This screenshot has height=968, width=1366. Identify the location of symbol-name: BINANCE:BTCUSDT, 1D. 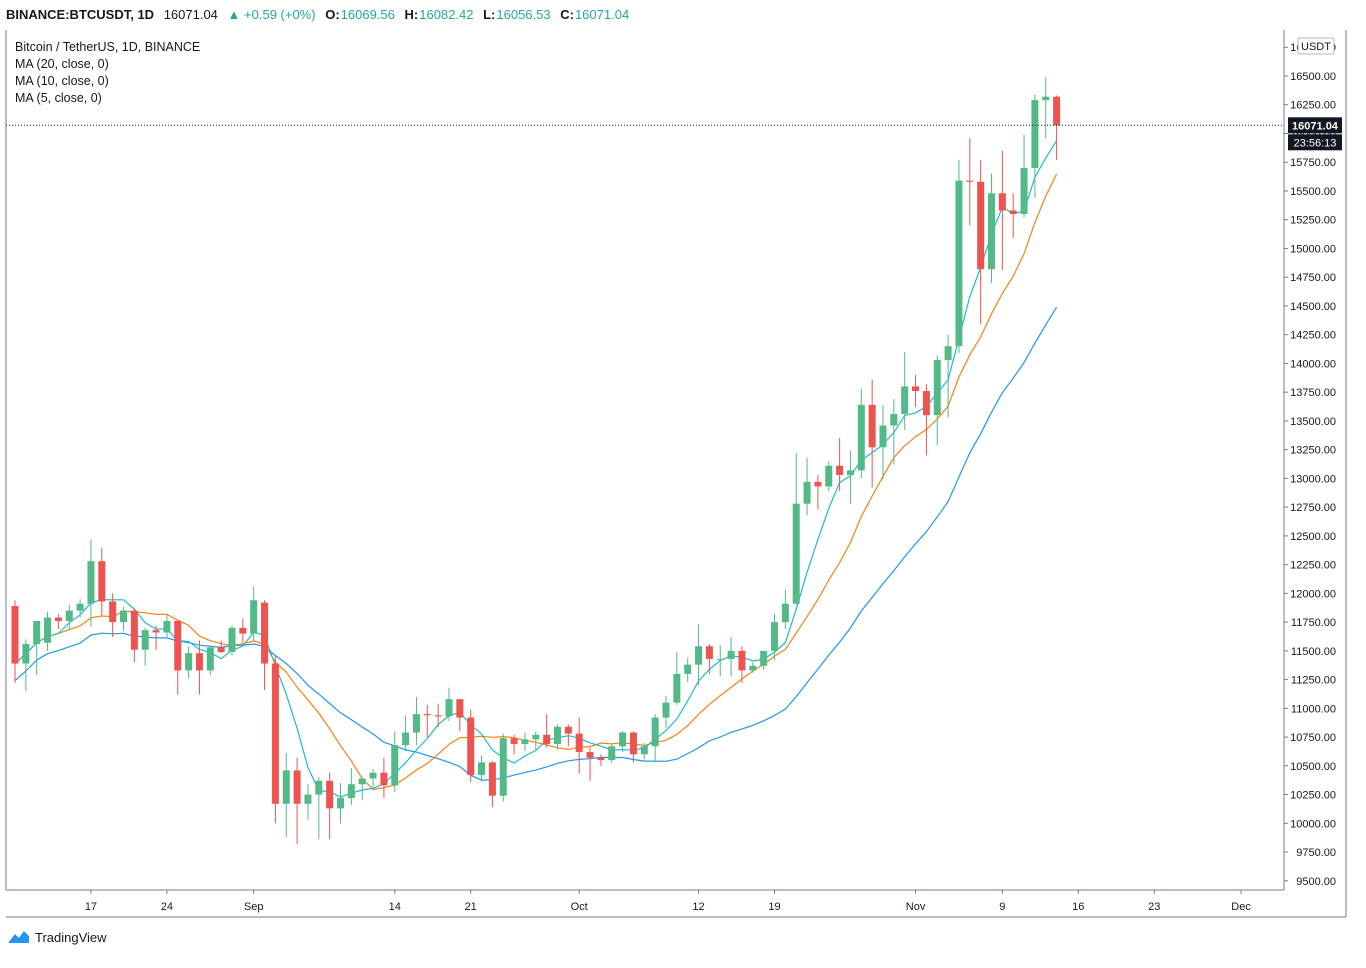
(80, 14).